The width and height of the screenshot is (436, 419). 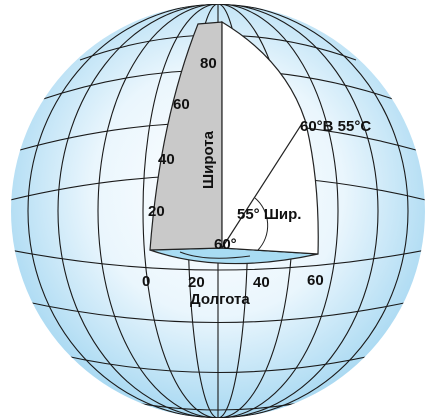 I want to click on longitude-tick: 0, so click(x=146, y=281).